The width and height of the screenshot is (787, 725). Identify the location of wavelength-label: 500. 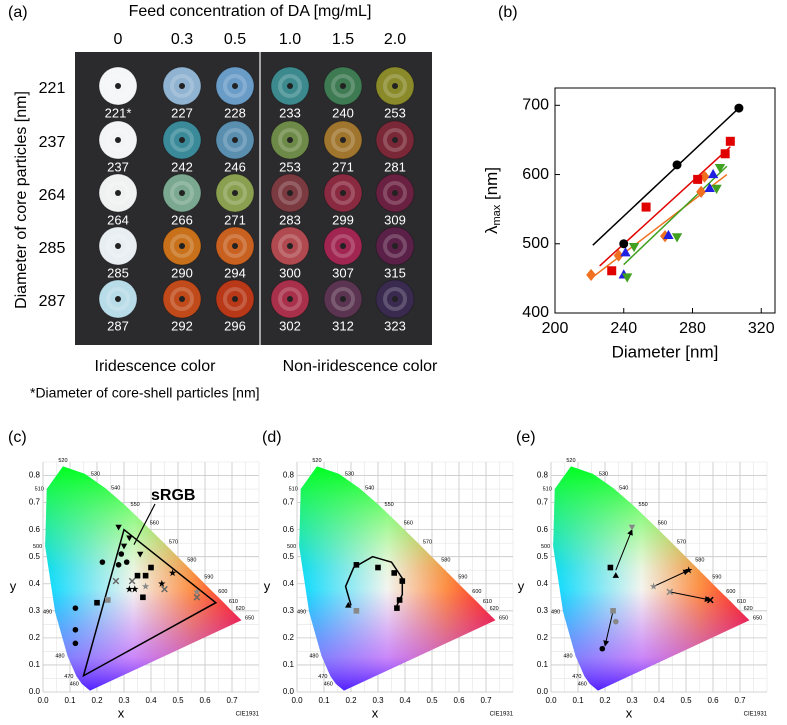
(545, 547).